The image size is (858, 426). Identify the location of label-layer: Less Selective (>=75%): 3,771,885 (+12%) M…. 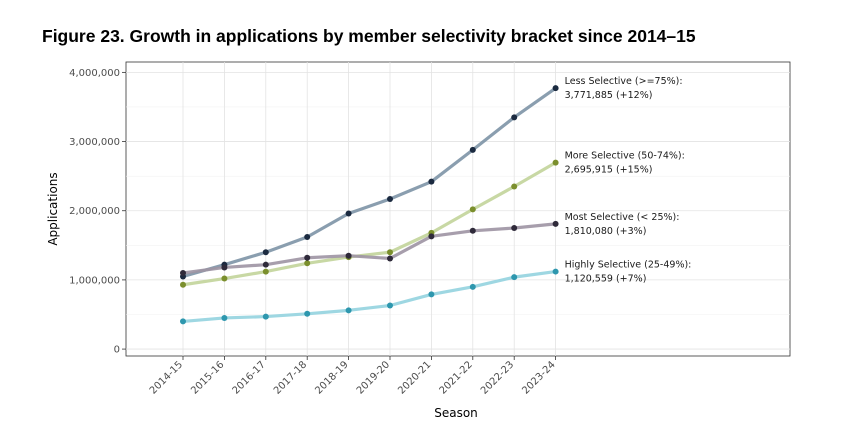
(628, 180).